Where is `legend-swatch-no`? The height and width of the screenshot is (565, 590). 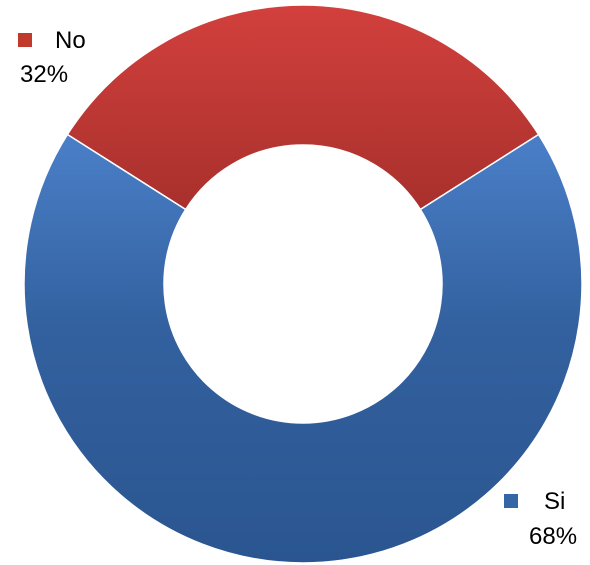
legend-swatch-no is located at coordinates (25, 40).